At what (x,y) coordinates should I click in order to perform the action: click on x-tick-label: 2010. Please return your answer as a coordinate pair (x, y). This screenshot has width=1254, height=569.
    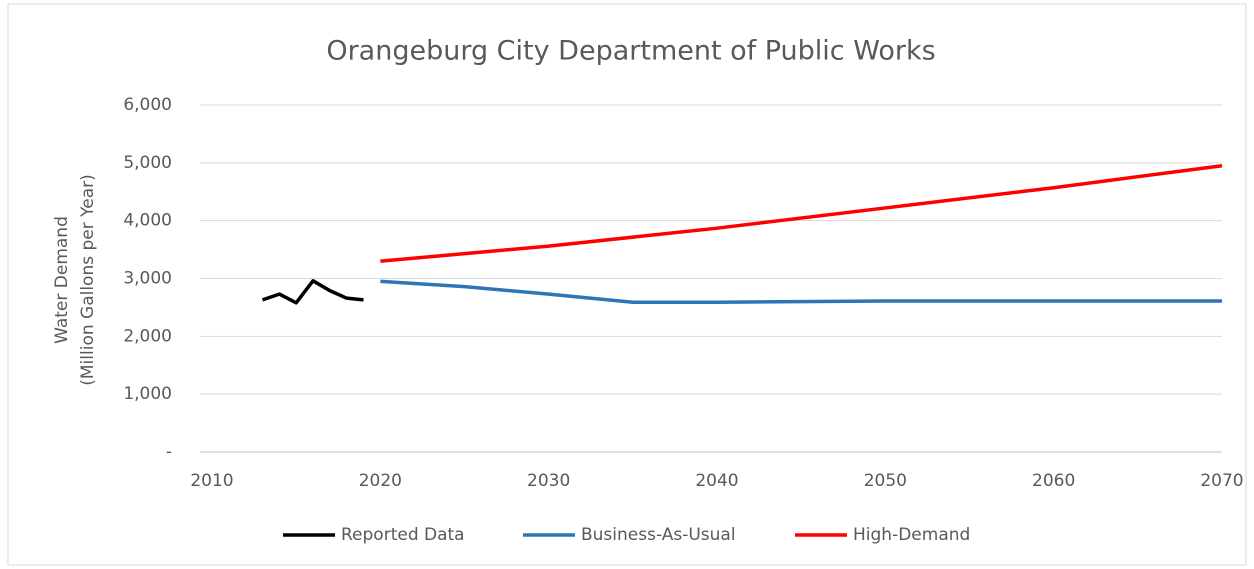
    Looking at the image, I should click on (211, 481).